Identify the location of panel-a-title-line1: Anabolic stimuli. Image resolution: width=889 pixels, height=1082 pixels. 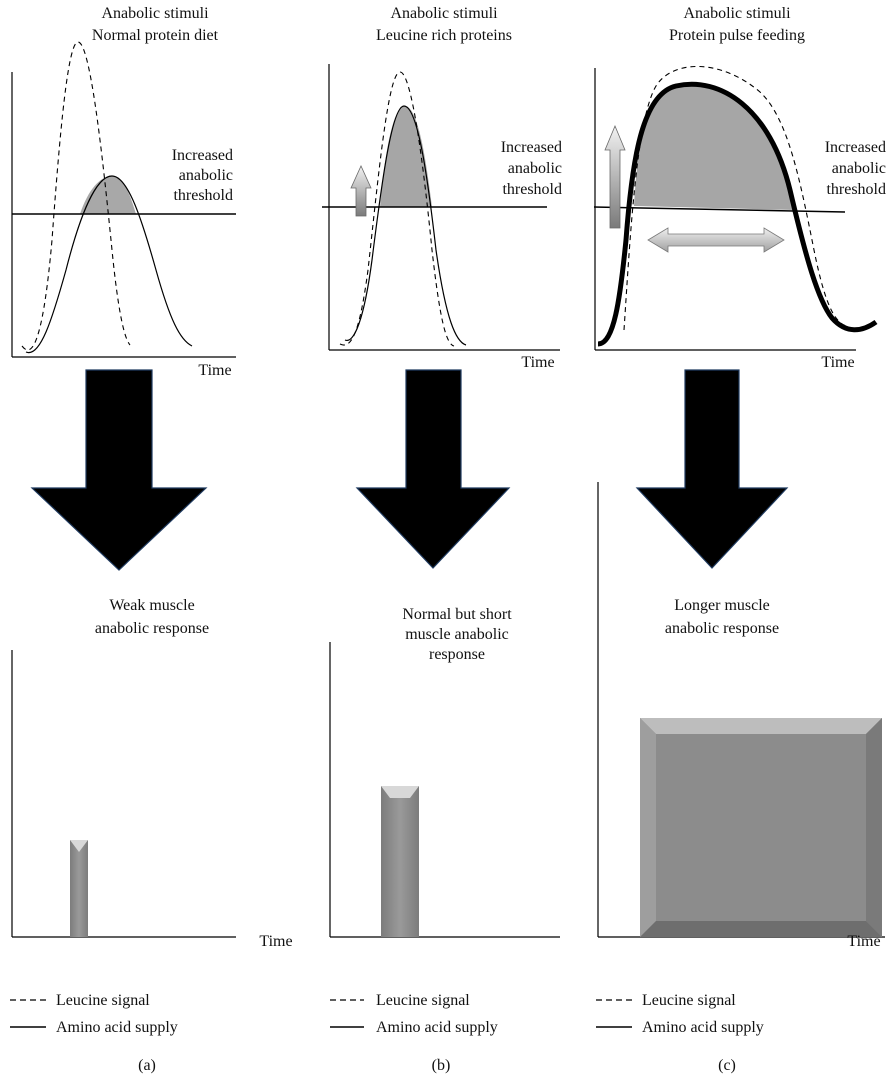
(155, 13).